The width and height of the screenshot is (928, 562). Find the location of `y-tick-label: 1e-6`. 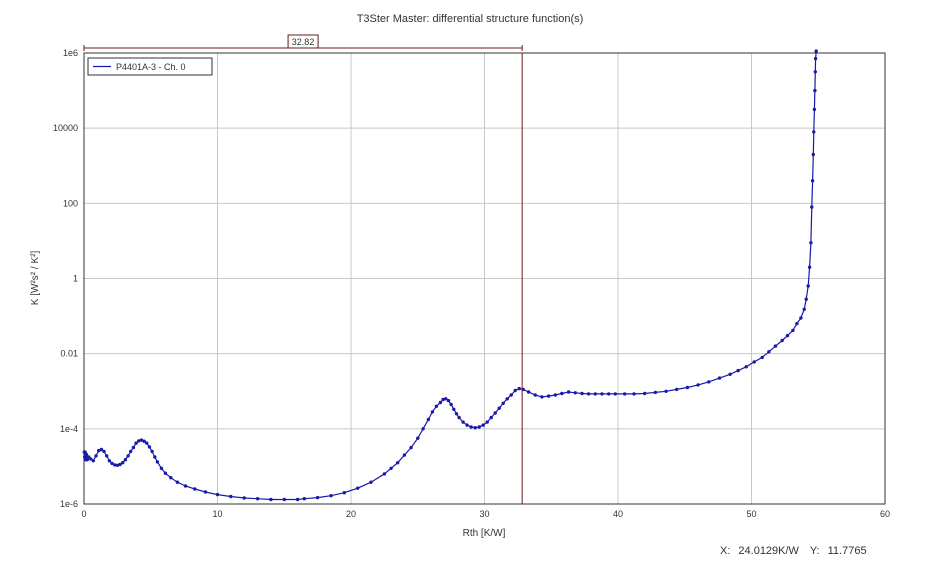

y-tick-label: 1e-6 is located at coordinates (69, 504).